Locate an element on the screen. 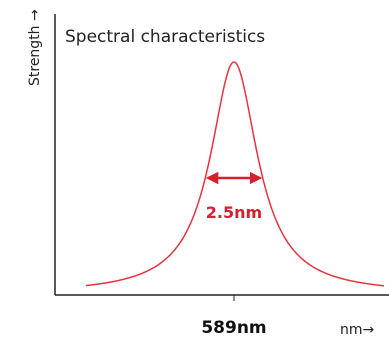  fwhm-label: 2.5nm is located at coordinates (234, 212).